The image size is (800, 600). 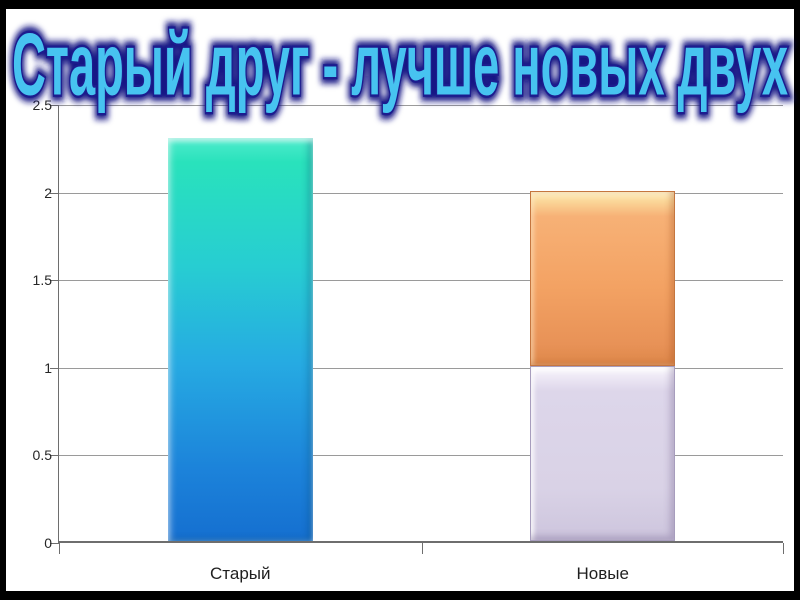 What do you see at coordinates (240, 573) in the screenshot?
I see `category-label-Старый: Старый` at bounding box center [240, 573].